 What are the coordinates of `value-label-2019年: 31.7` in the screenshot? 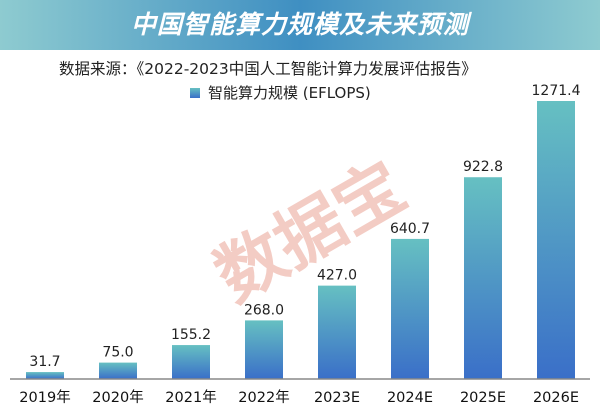 It's located at (44, 362).